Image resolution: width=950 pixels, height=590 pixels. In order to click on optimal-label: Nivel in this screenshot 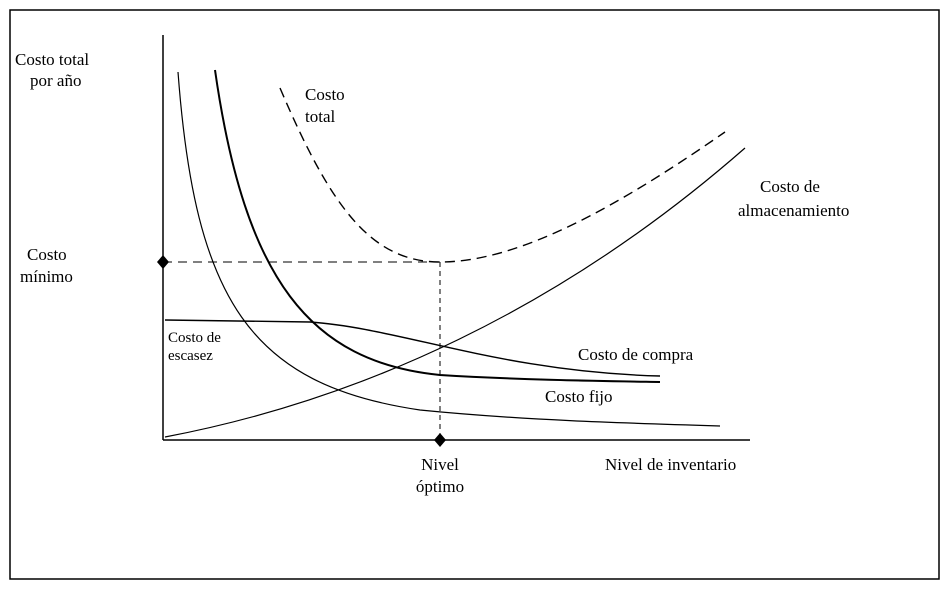, I will do `click(440, 464)`.